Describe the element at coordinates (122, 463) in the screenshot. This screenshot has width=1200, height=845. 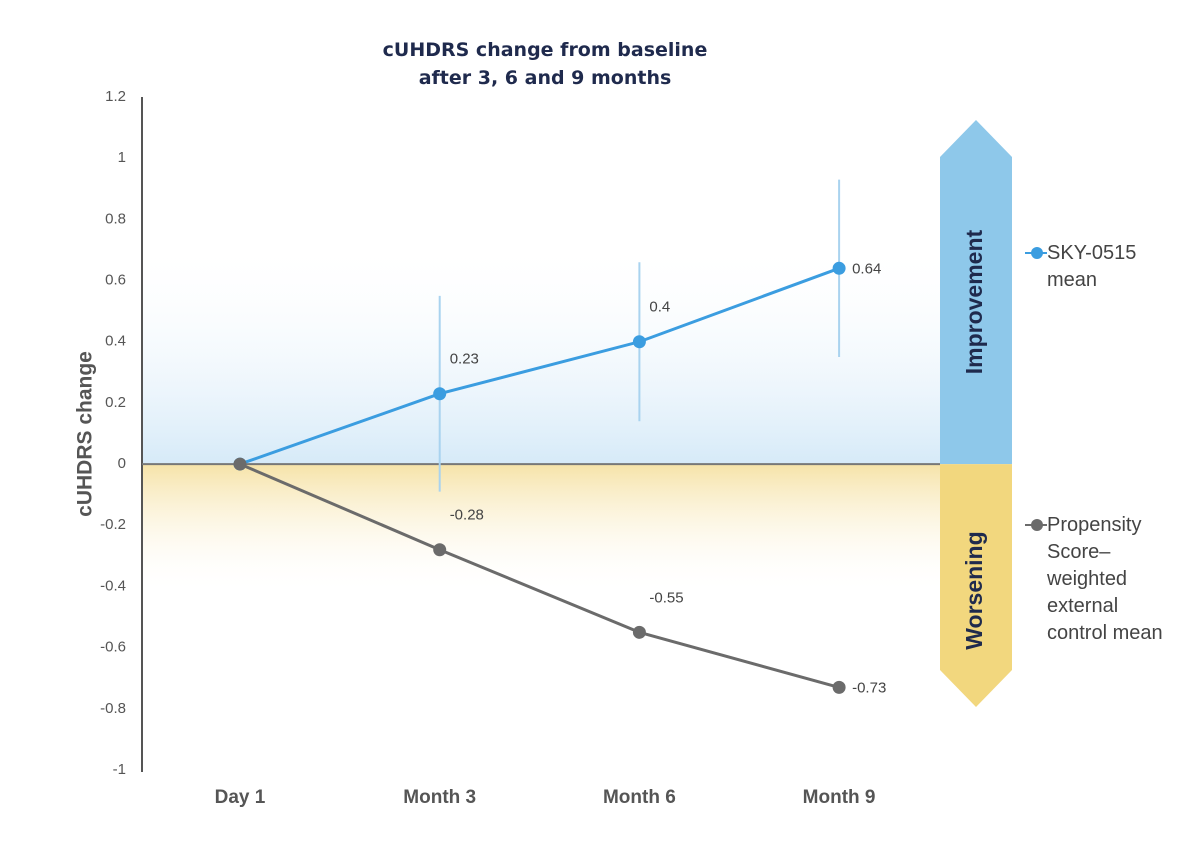
I see `y-tick-label: 0` at that location.